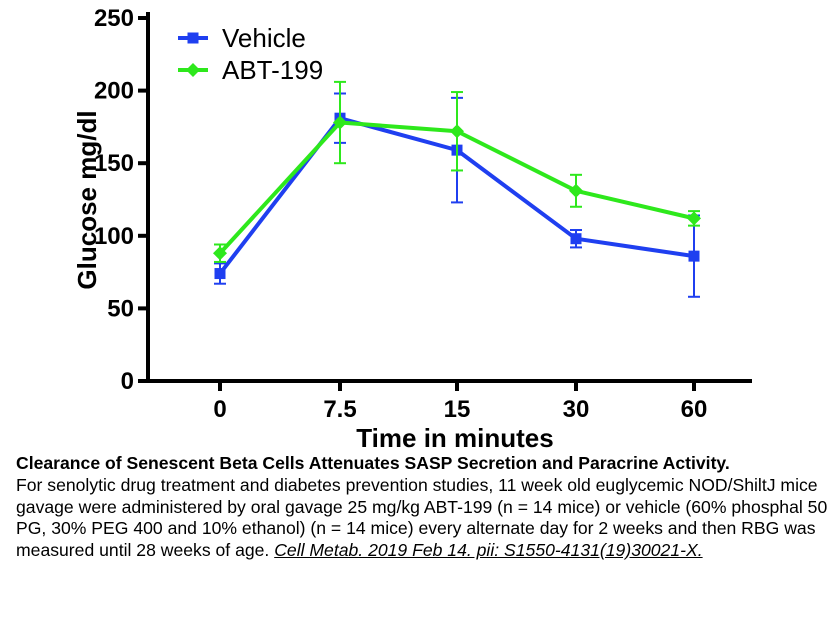 The width and height of the screenshot is (831, 624). I want to click on y-tick-label: 50, so click(120, 308).